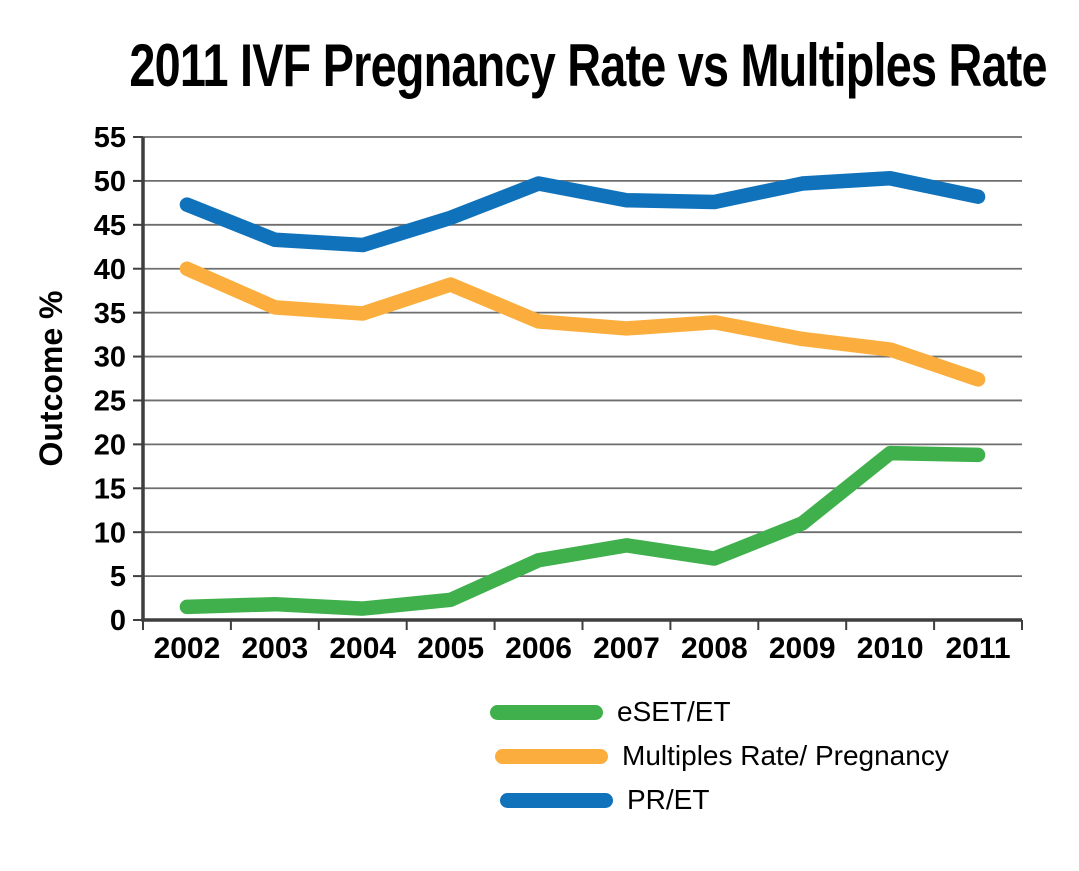 The height and width of the screenshot is (871, 1079). I want to click on ytick-label-15: 15, so click(110, 489).